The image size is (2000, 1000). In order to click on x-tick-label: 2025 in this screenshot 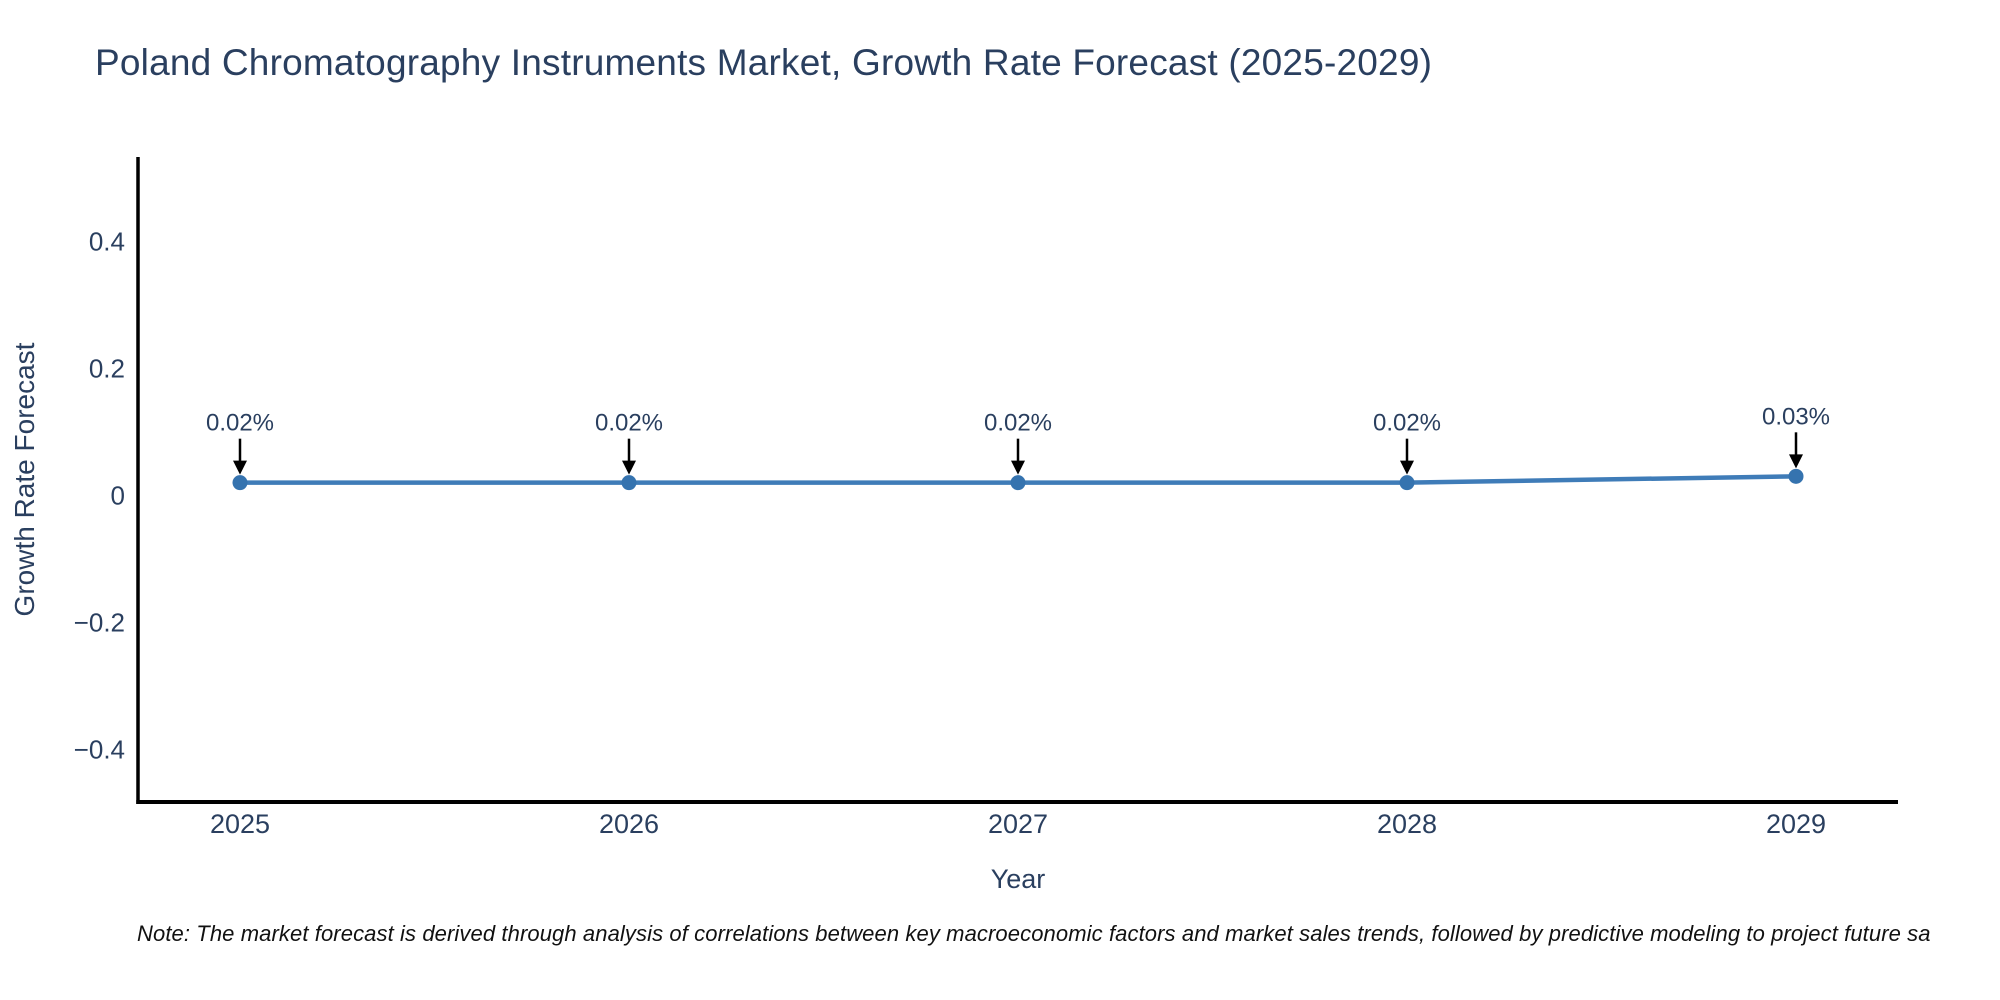, I will do `click(240, 824)`.